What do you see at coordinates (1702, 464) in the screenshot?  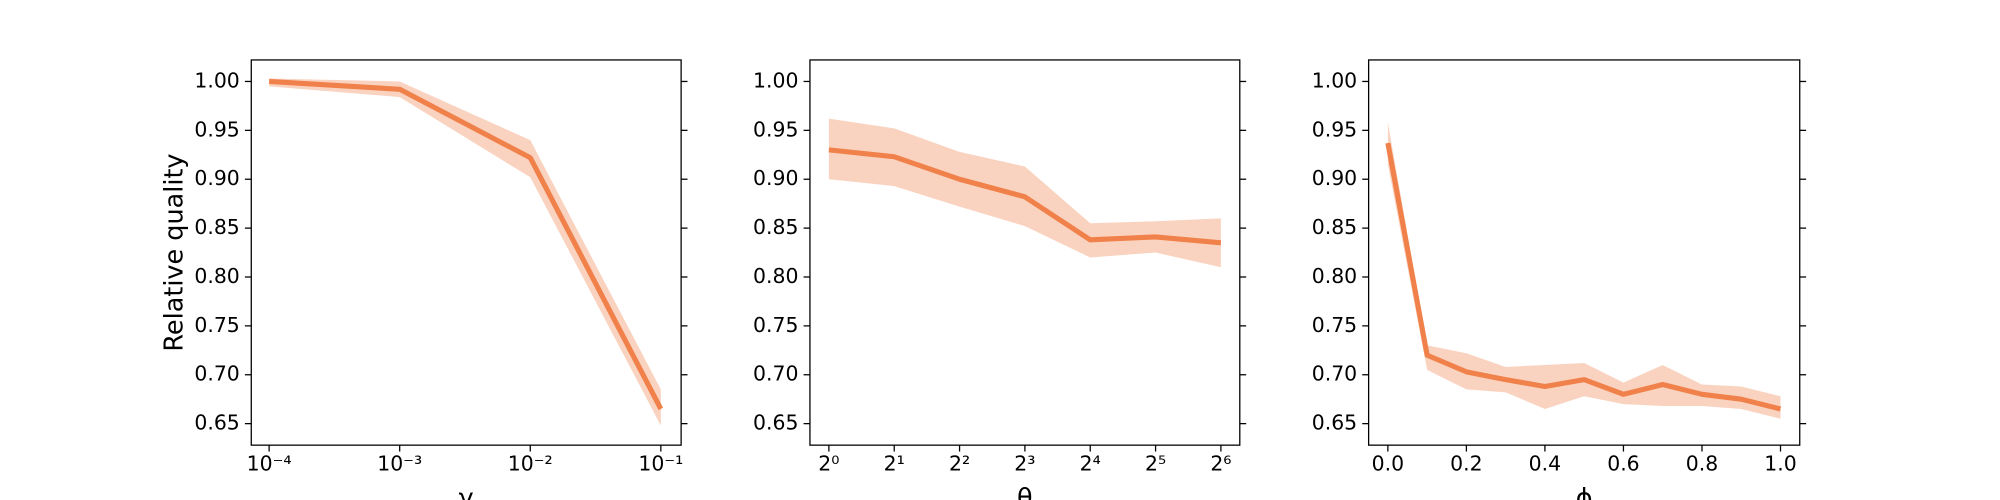 I see `x-tick-label: 0.8` at bounding box center [1702, 464].